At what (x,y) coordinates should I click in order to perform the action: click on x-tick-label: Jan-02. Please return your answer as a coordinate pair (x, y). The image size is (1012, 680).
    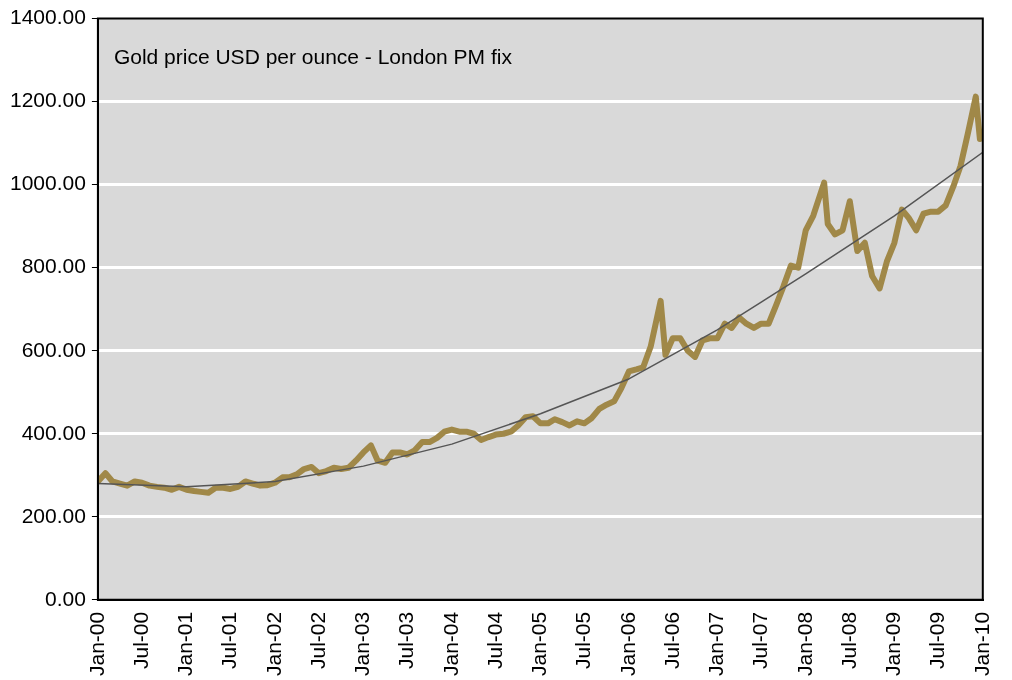
    Looking at the image, I should click on (273, 644).